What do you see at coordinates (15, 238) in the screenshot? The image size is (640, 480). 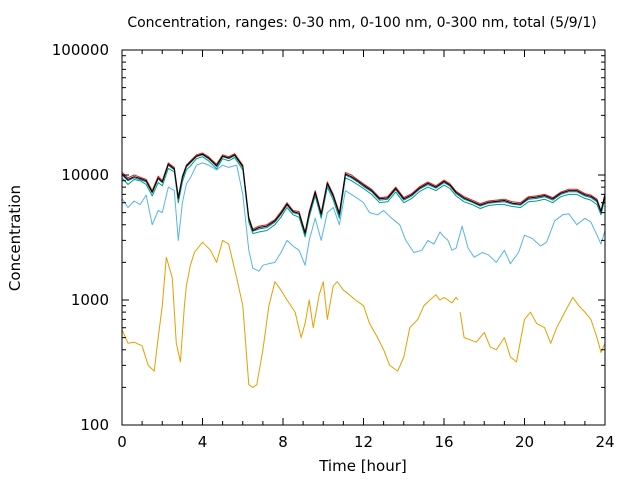 I see `y-axis-label: Concentration` at bounding box center [15, 238].